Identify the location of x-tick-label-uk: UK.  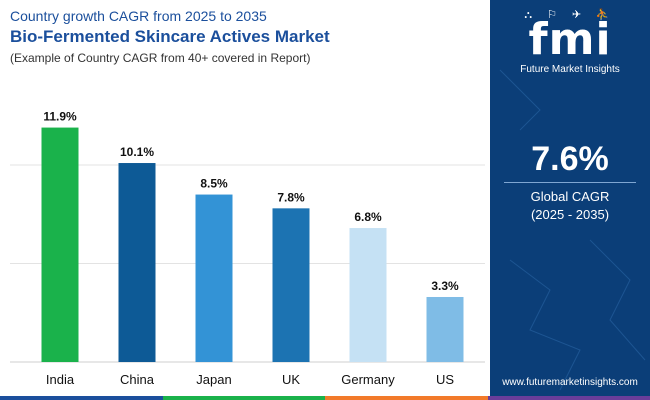
(291, 379).